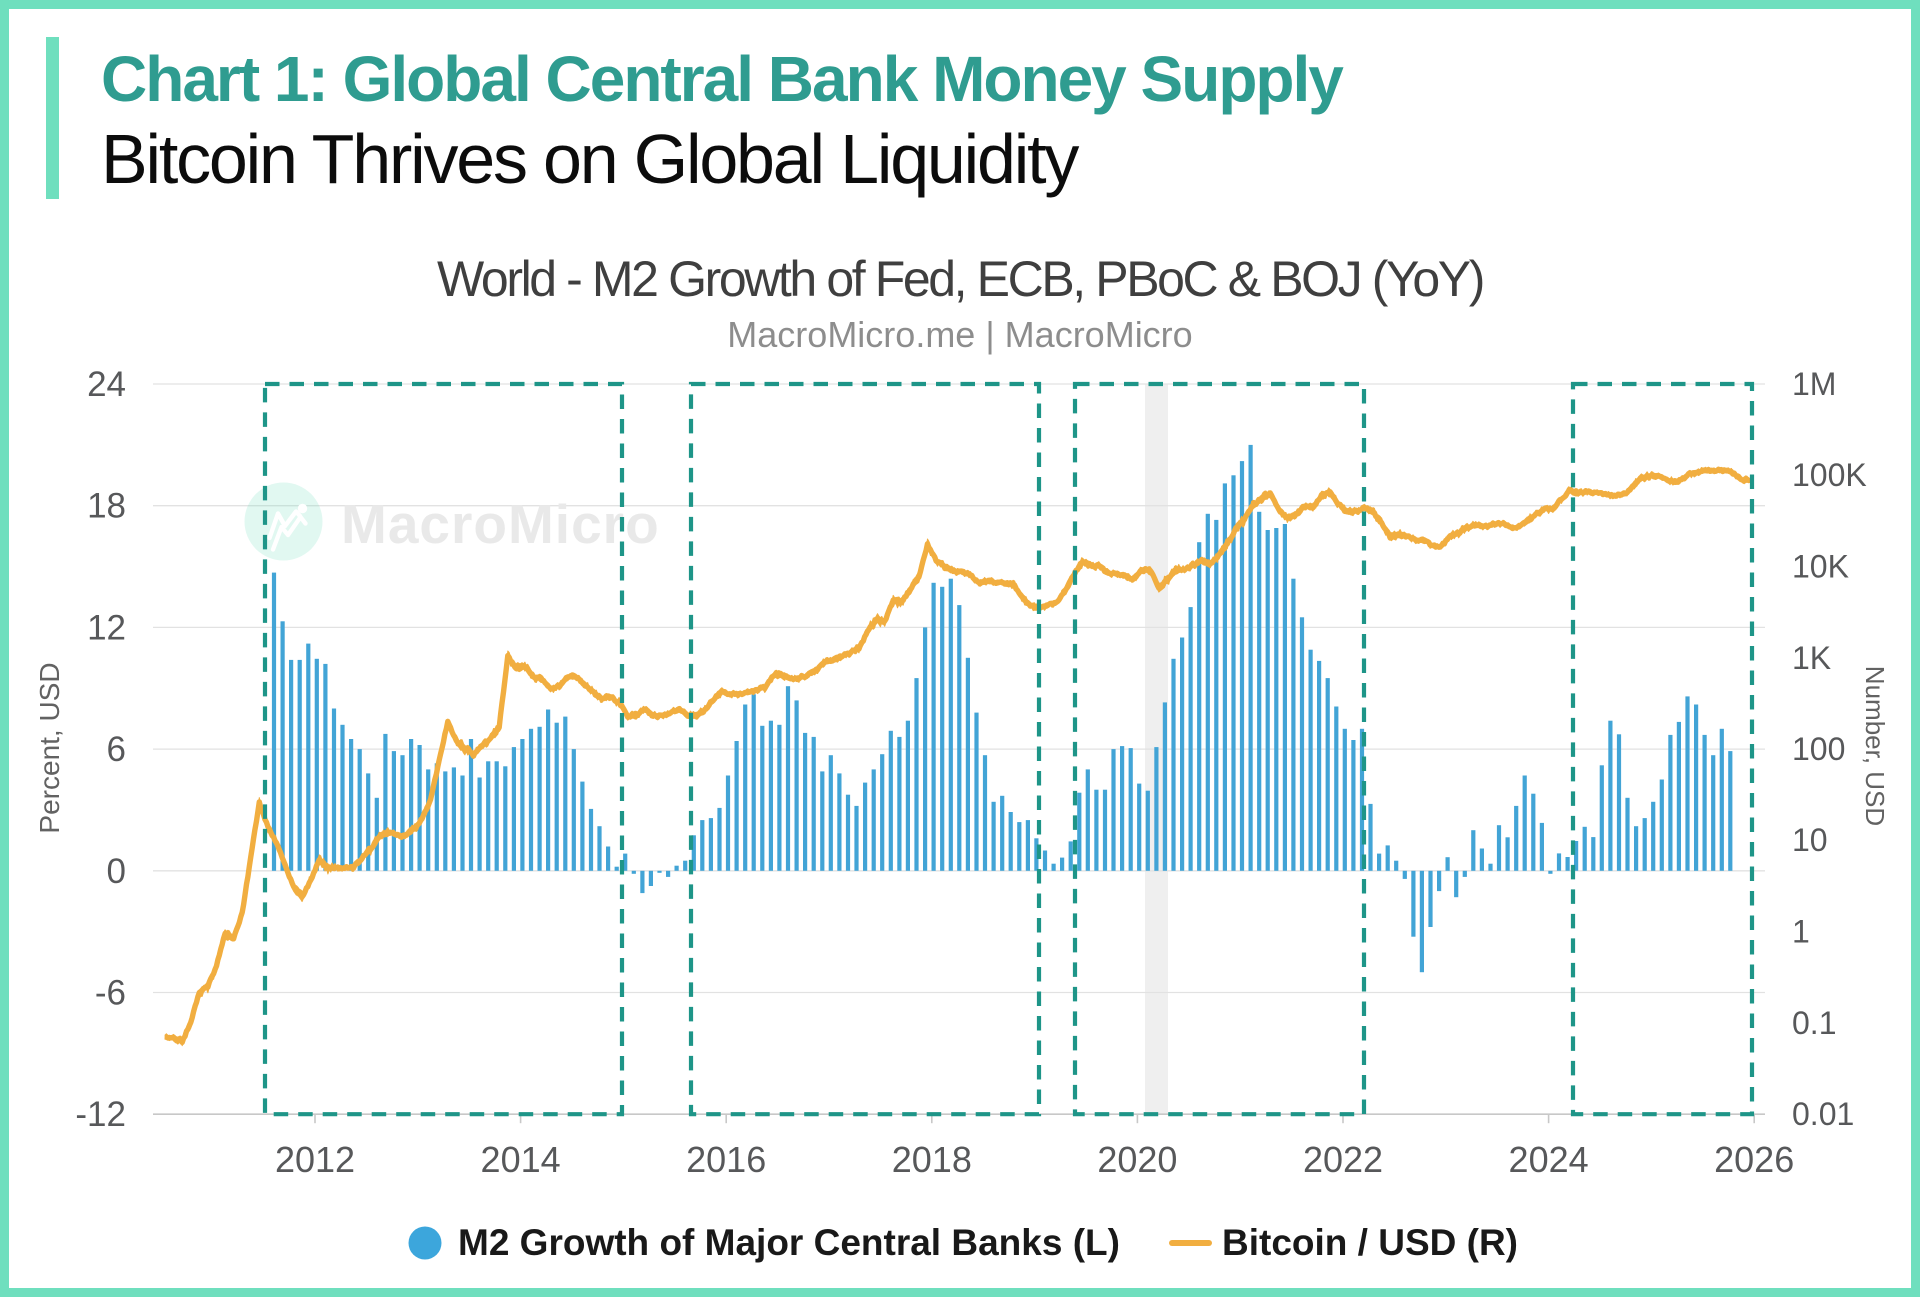 Image resolution: width=1920 pixels, height=1297 pixels. What do you see at coordinates (1820, 567) in the screenshot?
I see `svg-text: 10K` at bounding box center [1820, 567].